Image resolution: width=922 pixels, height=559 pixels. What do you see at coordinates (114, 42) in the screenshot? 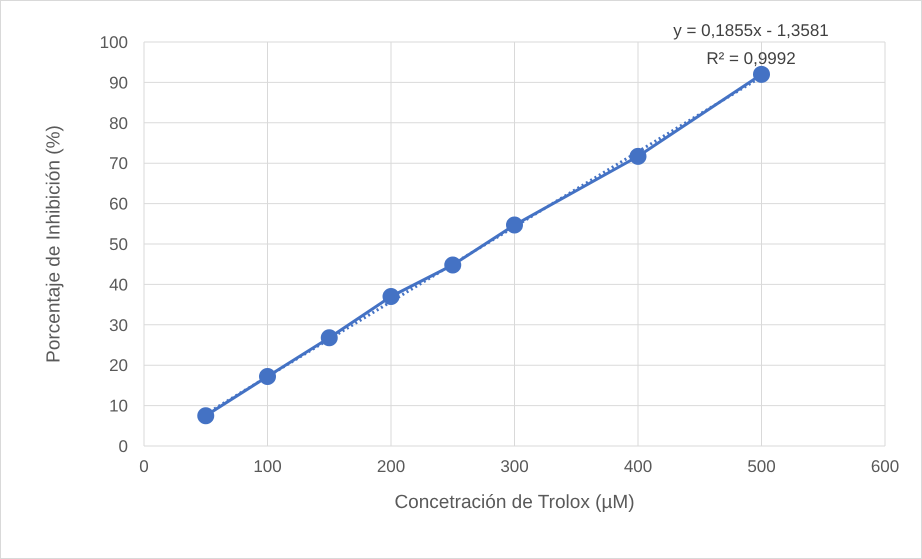
I see `y-tick-label: 100` at bounding box center [114, 42].